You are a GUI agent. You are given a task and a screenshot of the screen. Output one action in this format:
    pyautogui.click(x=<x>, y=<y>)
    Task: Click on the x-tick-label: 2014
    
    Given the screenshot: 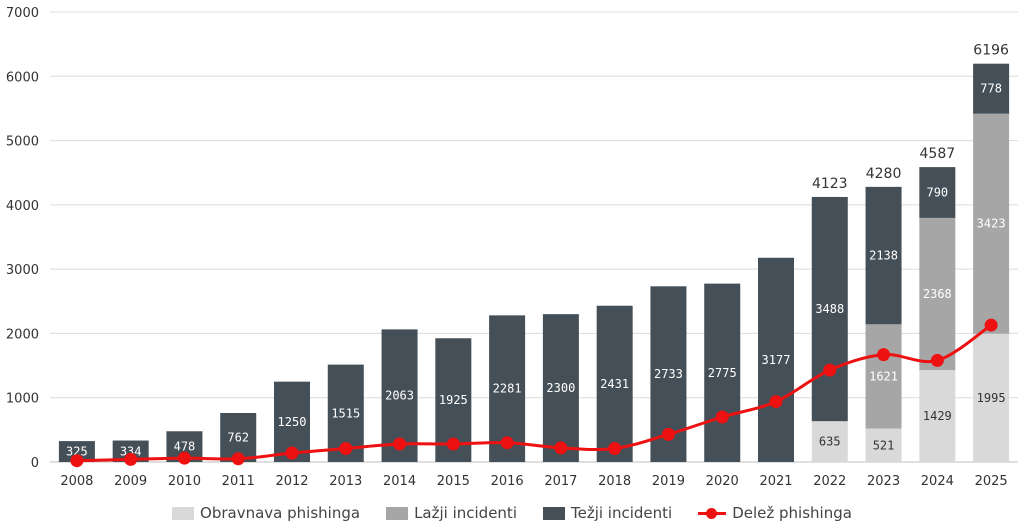 What is the action you would take?
    pyautogui.click(x=399, y=481)
    